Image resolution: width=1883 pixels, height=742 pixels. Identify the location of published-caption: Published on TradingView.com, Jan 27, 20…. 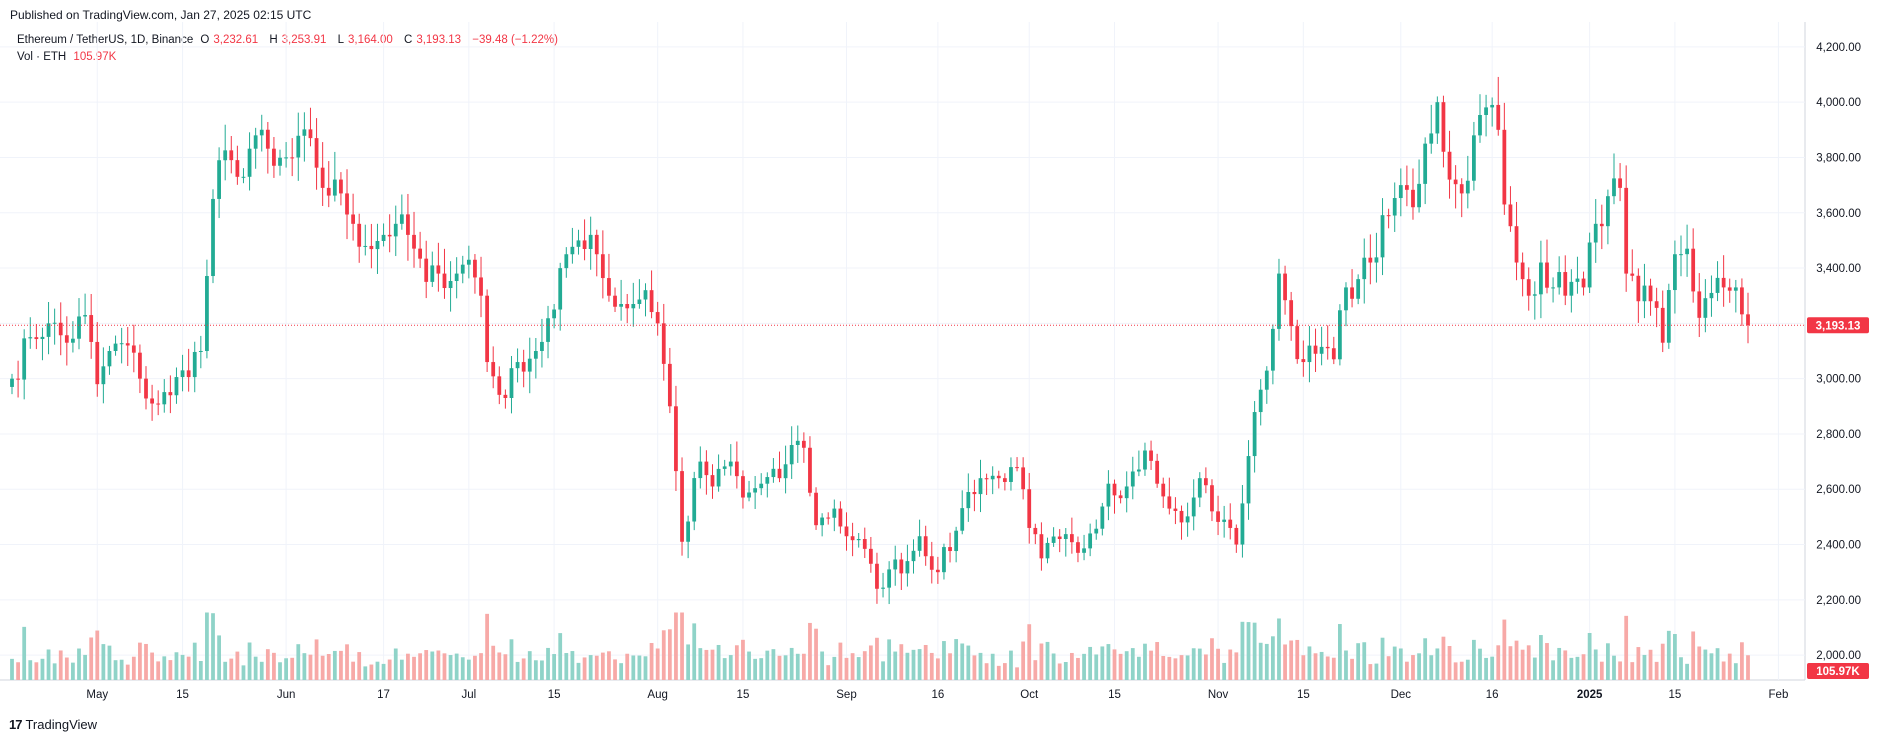
(161, 15).